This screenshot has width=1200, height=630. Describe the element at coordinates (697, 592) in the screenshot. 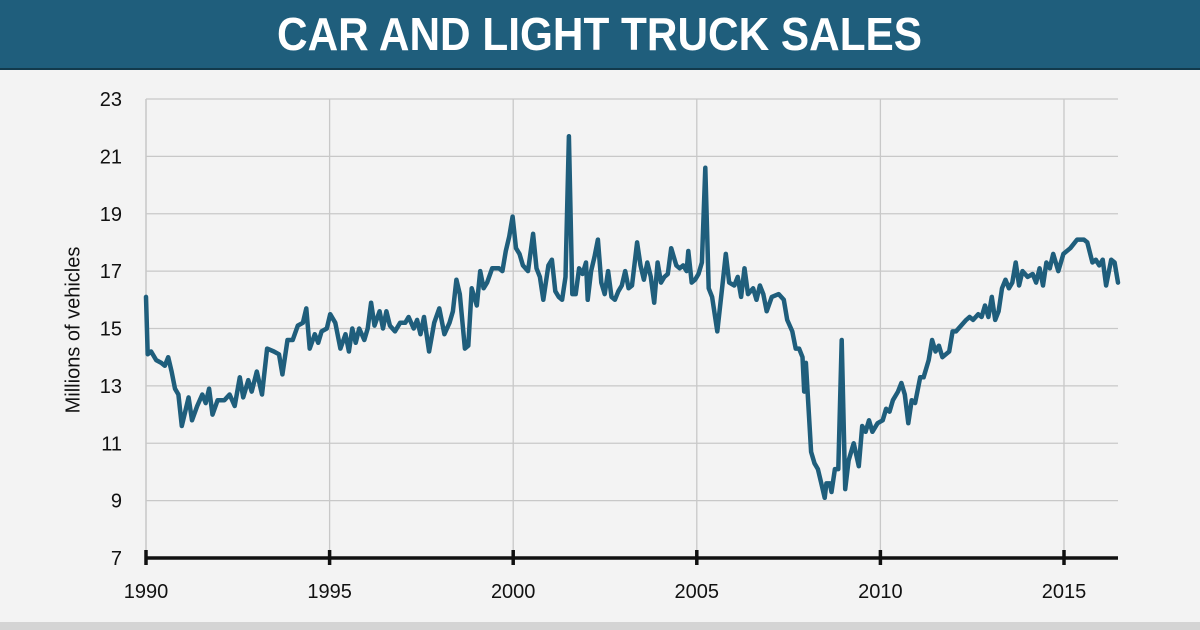

I see `x-tick-label: 2005` at that location.